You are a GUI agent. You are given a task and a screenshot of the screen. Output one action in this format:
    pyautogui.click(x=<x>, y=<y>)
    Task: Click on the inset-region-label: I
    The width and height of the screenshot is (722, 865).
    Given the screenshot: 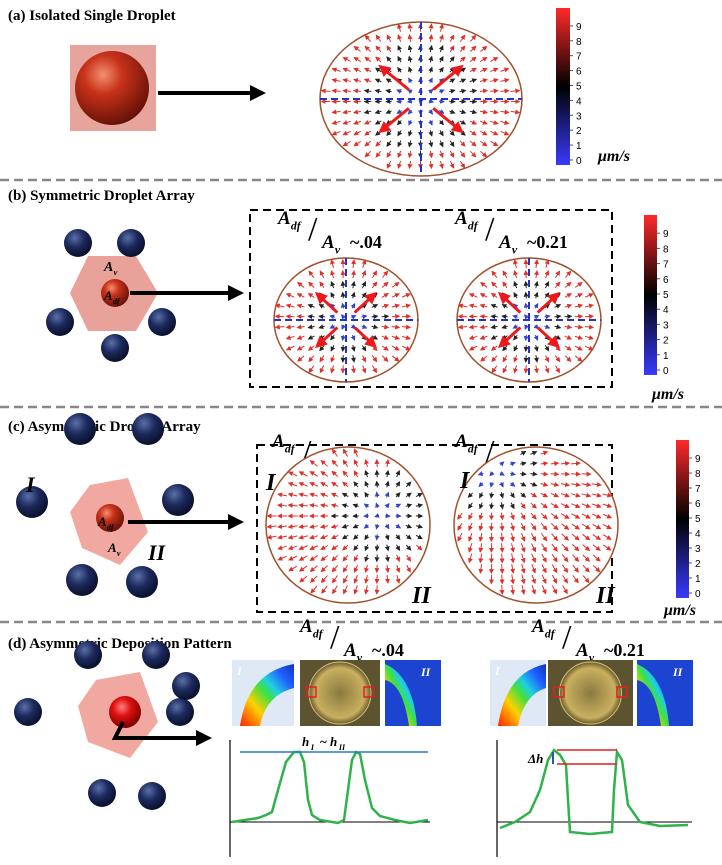 What is the action you would take?
    pyautogui.click(x=239, y=671)
    